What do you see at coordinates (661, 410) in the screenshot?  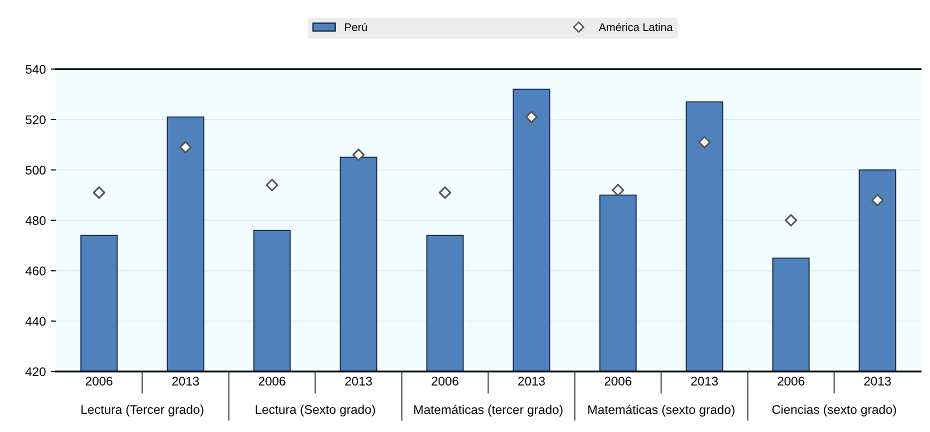 I see `text: Matemáticas (sexto grado)` at bounding box center [661, 410].